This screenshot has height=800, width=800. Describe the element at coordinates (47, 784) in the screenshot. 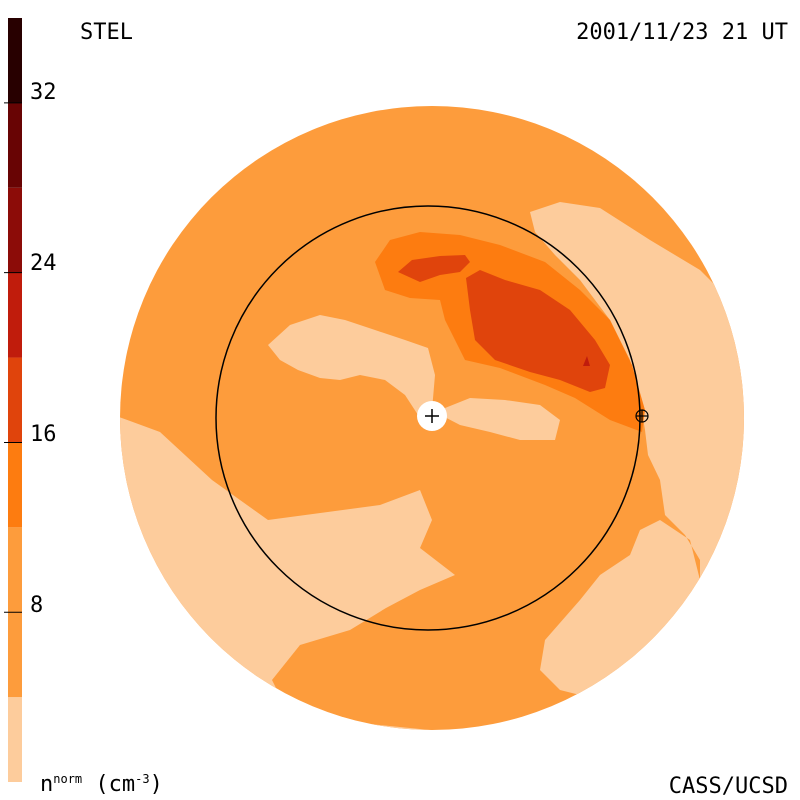

I see `unit-base: n` at that location.